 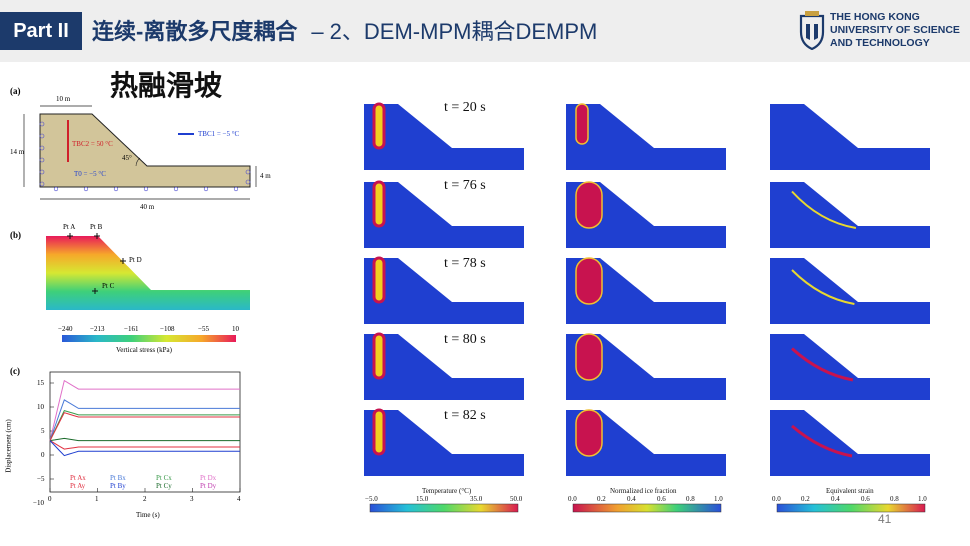 What do you see at coordinates (922, 499) in the screenshot?
I see `strain-tick-6: 1.0` at bounding box center [922, 499].